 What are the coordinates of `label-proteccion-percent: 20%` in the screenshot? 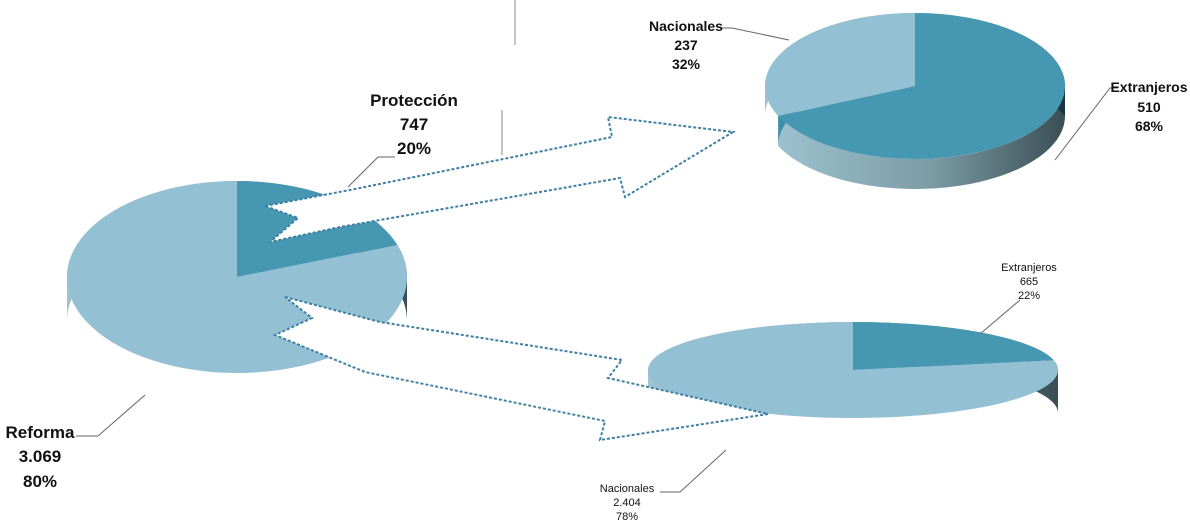 It's located at (414, 148).